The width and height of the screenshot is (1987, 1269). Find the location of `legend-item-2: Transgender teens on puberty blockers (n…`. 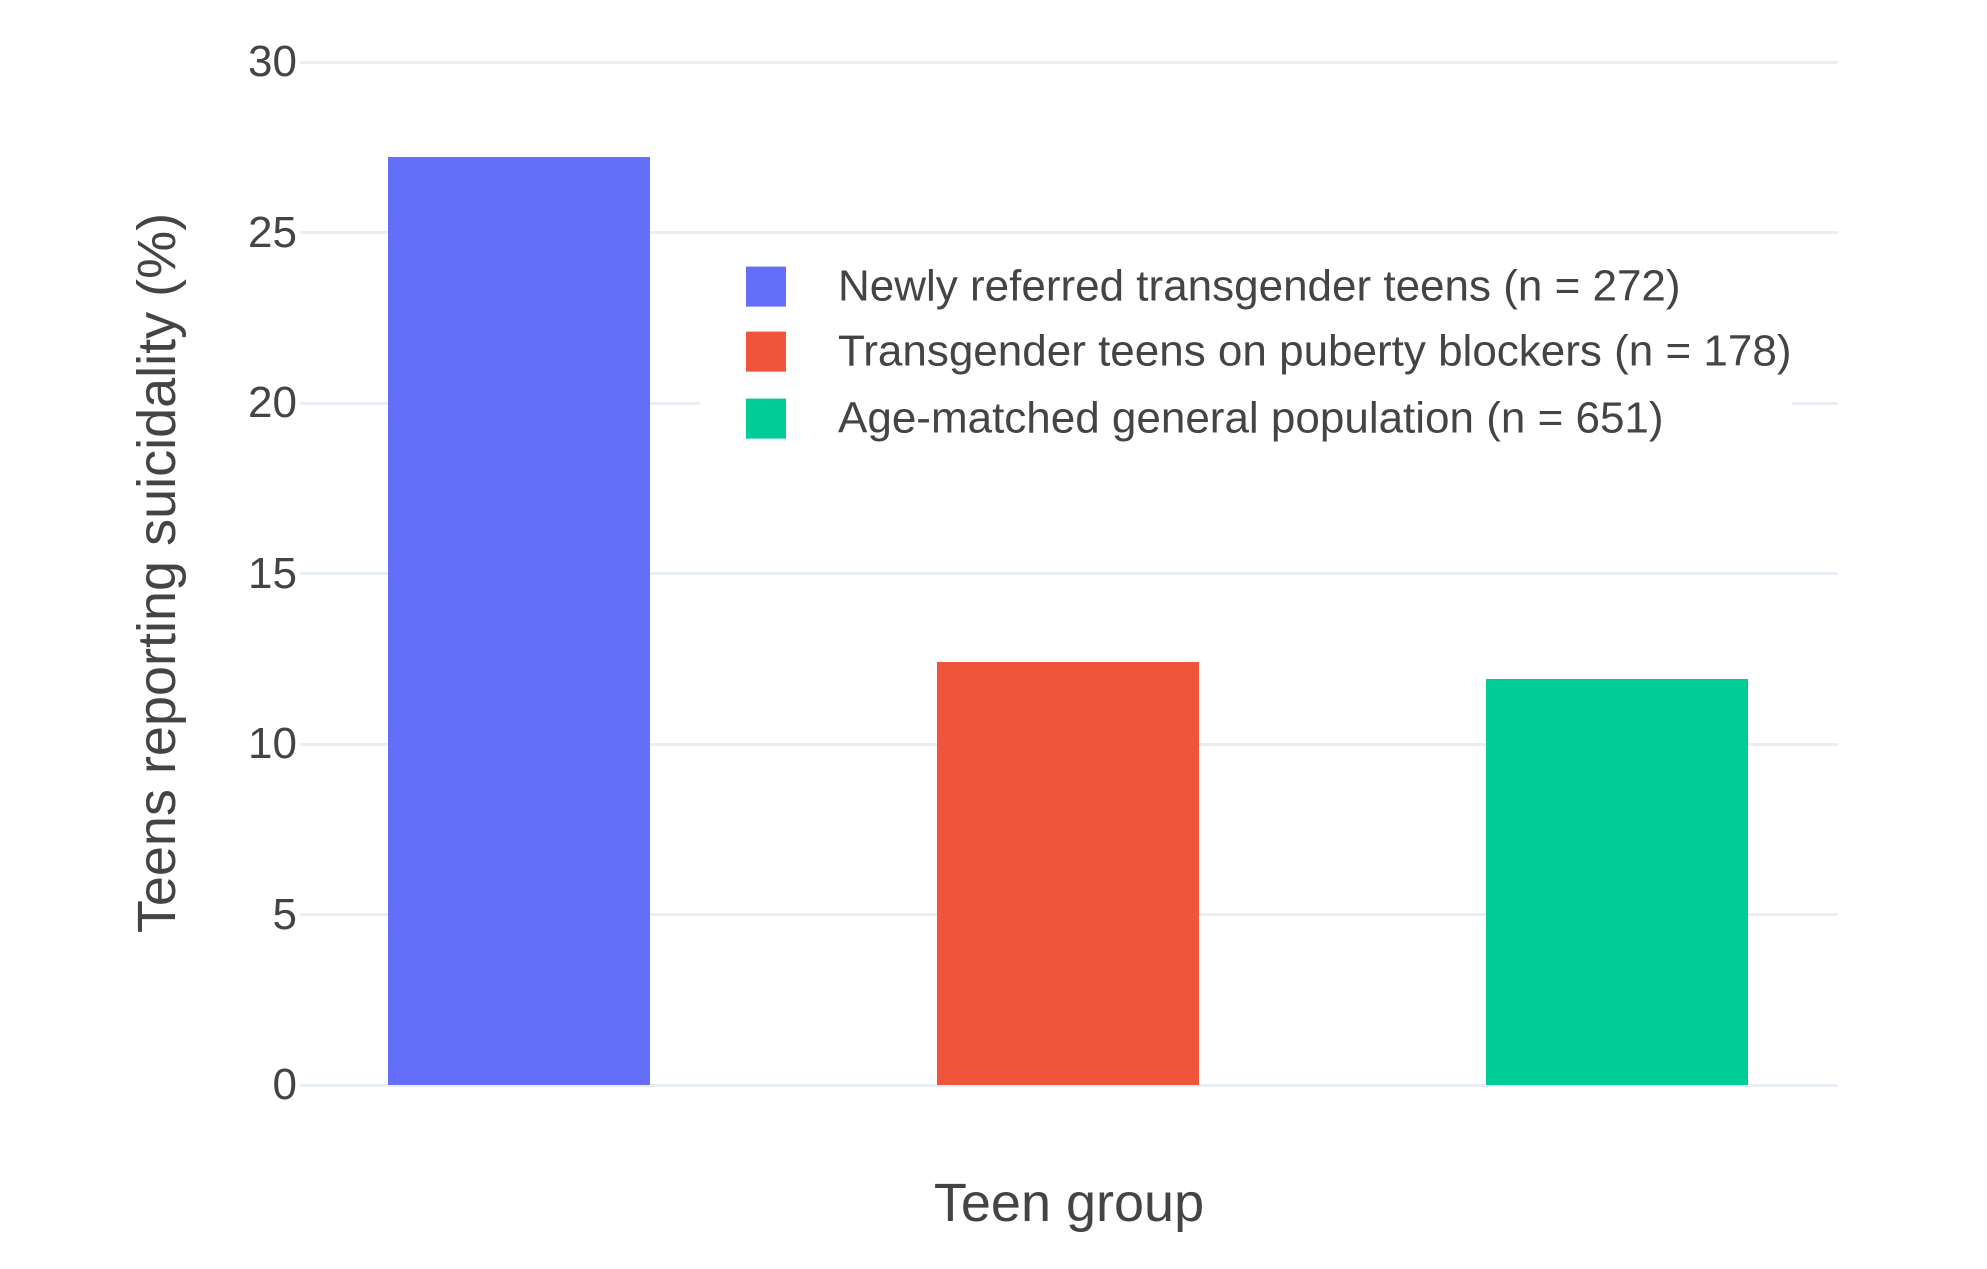

legend-item-2: Transgender teens on puberty blockers (n… is located at coordinates (1268, 352).